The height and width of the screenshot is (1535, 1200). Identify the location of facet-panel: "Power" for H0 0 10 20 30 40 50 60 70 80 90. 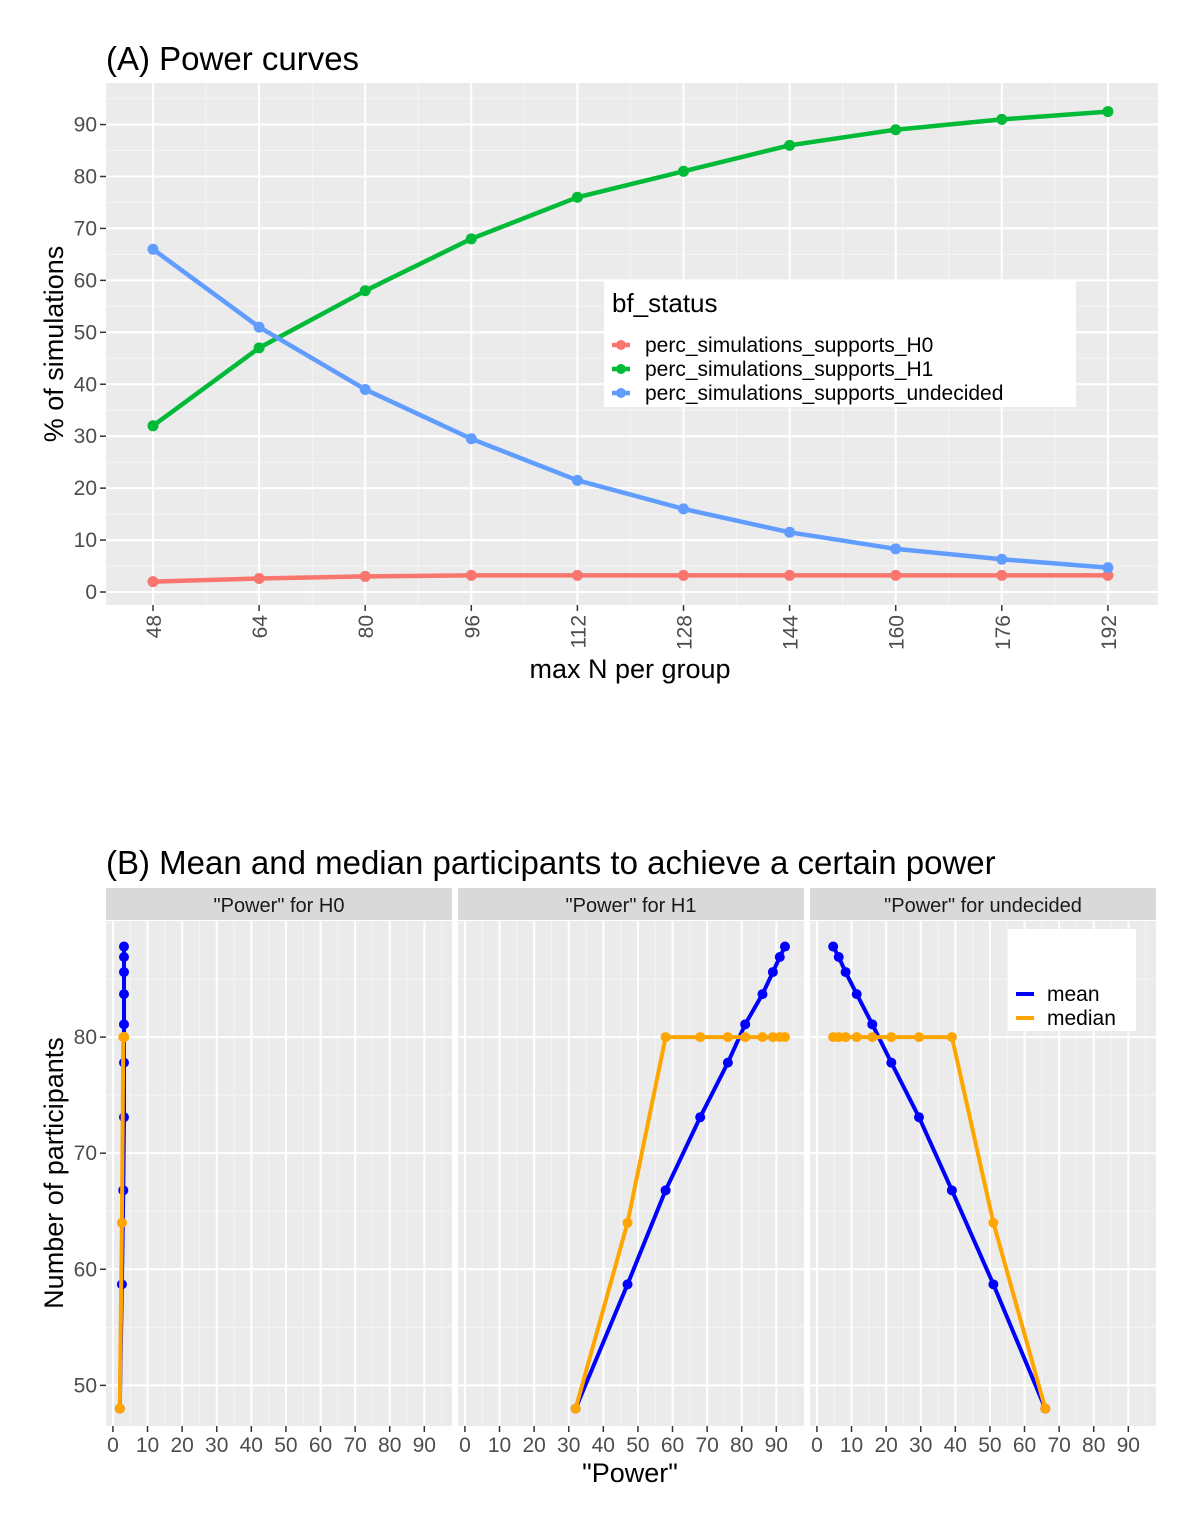
(279, 1172).